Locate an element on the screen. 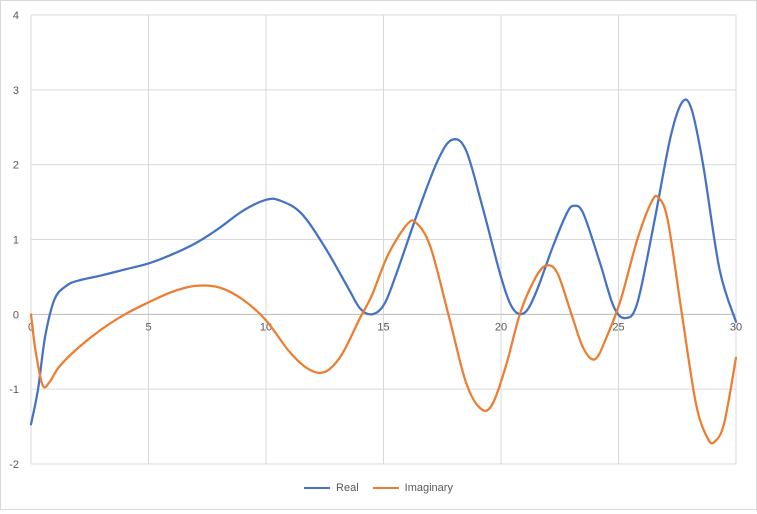 Image resolution: width=757 pixels, height=514 pixels. y-tick-label: 4 is located at coordinates (16, 16).